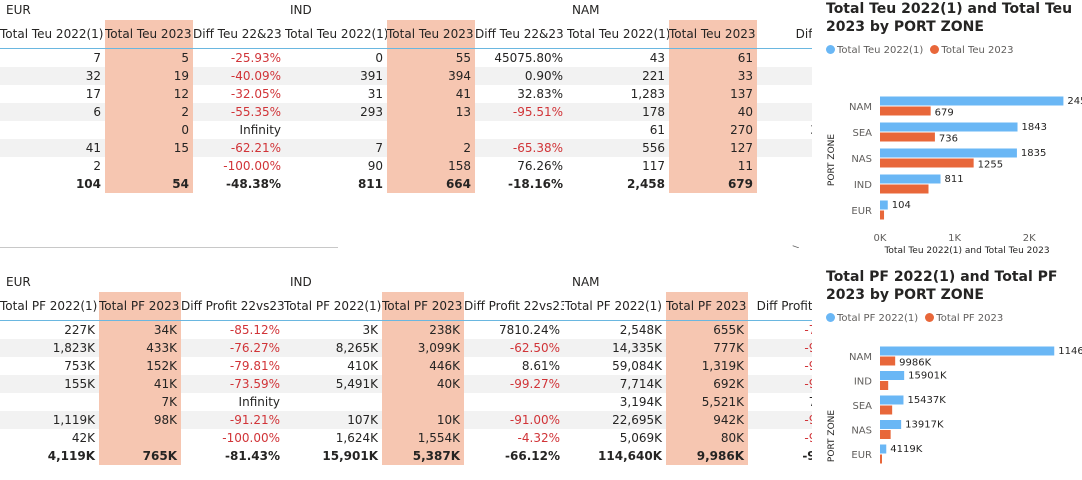 The image size is (1082, 480). What do you see at coordinates (653, 112) in the screenshot?
I see `table-cell: 178` at bounding box center [653, 112].